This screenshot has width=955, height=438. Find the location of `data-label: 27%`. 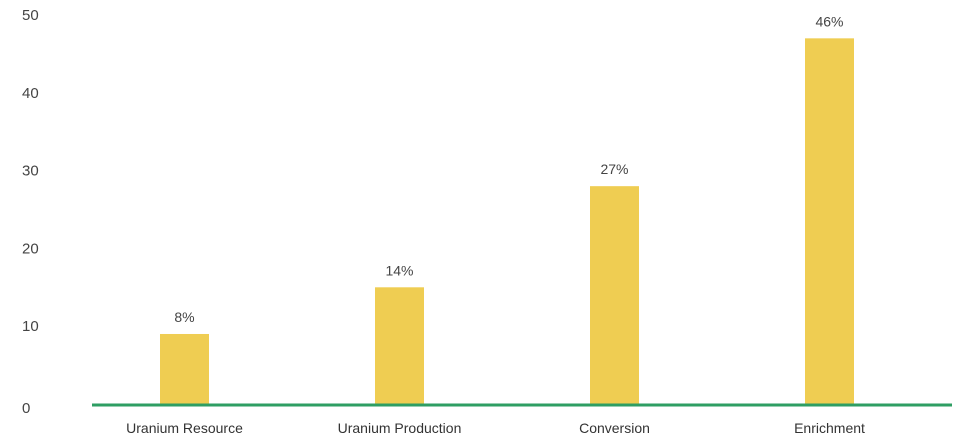

data-label: 27% is located at coordinates (614, 169).